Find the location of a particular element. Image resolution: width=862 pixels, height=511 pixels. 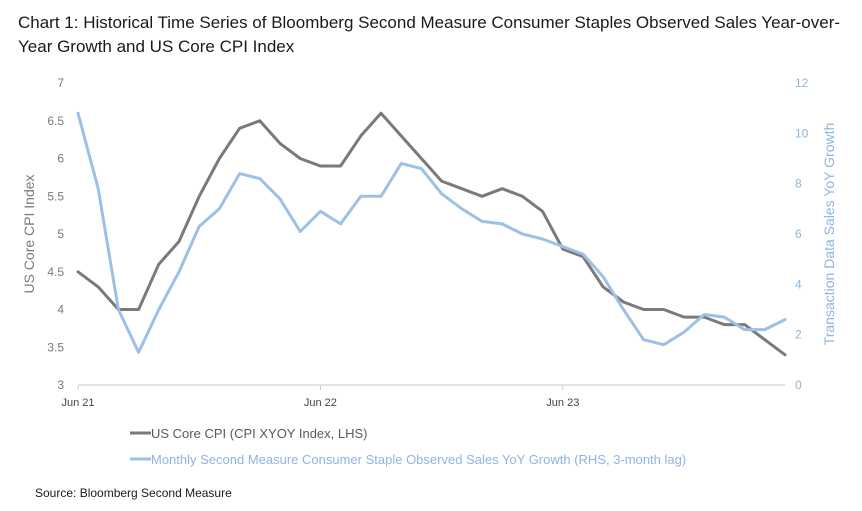

source-note: Source: Bloomberg Second Measure is located at coordinates (133, 493).